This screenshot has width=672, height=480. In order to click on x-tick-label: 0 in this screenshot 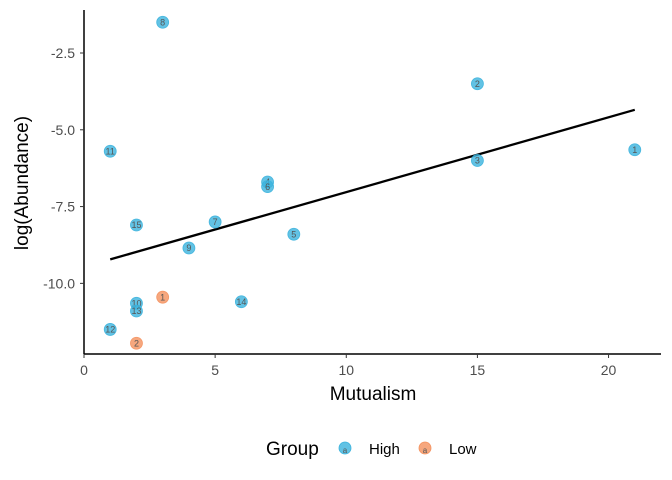, I will do `click(84, 370)`.